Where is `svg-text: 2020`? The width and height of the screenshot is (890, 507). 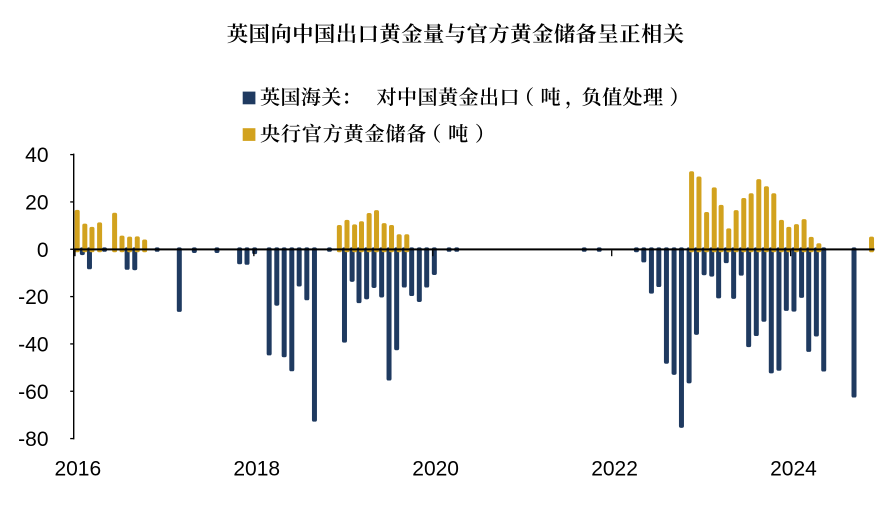
svg-text: 2020 is located at coordinates (435, 468).